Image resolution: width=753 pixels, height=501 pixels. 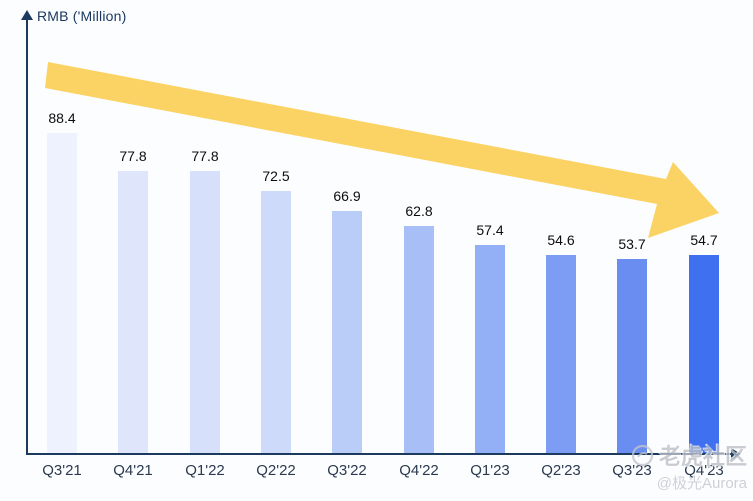 What do you see at coordinates (704, 470) in the screenshot?
I see `x-axis-label: Q4'23` at bounding box center [704, 470].